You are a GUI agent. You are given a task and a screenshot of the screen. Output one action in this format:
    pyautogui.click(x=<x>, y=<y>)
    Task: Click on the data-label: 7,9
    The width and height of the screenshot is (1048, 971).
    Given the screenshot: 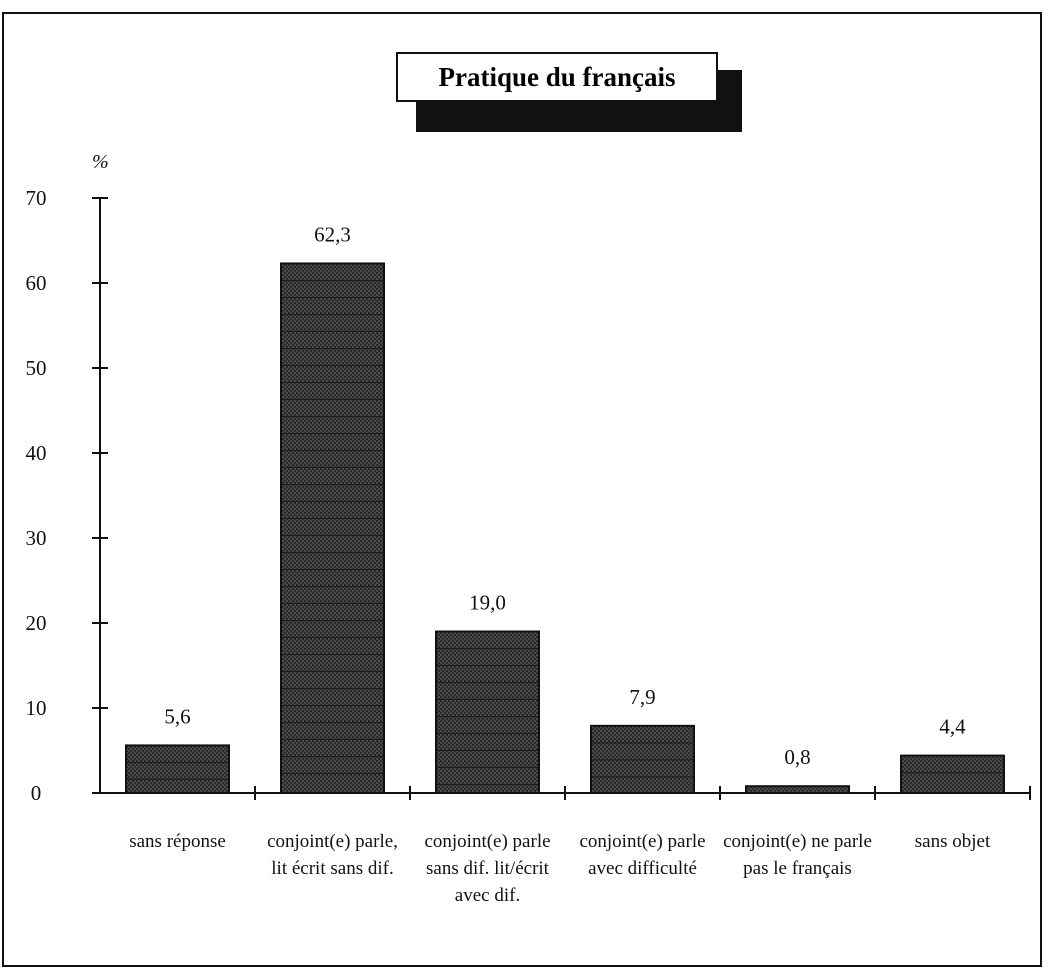 What is the action you would take?
    pyautogui.click(x=642, y=697)
    